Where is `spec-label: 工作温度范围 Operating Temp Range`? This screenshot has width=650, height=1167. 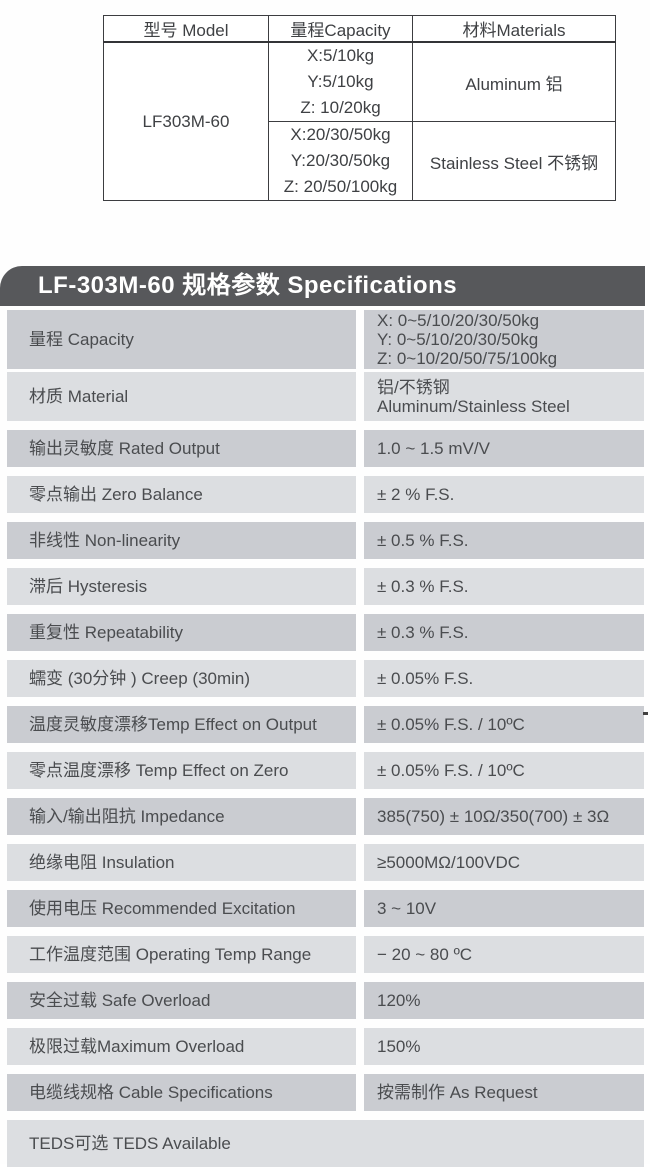
spec-label: 工作温度范围 Operating Temp Range is located at coordinates (181, 954).